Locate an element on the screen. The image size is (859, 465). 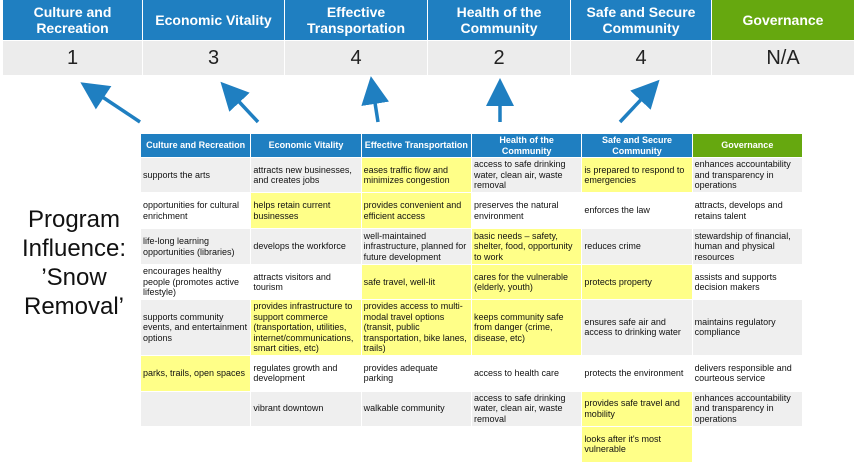
column-header: Culture and Recreation is located at coordinates (195, 145).